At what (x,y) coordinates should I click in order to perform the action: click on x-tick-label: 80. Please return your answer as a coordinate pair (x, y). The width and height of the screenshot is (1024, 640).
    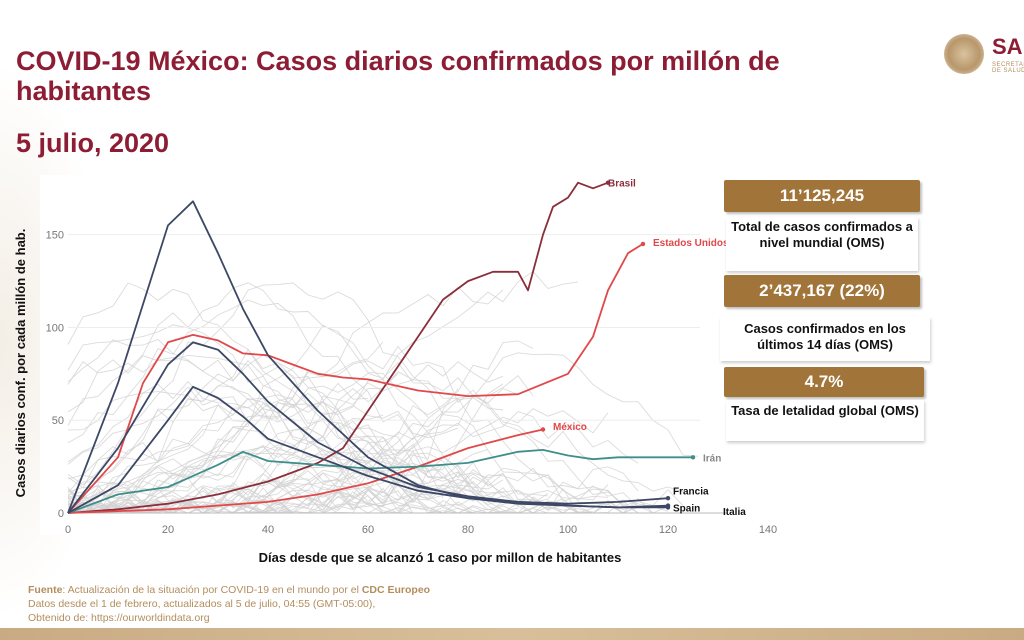
    Looking at the image, I should click on (468, 530).